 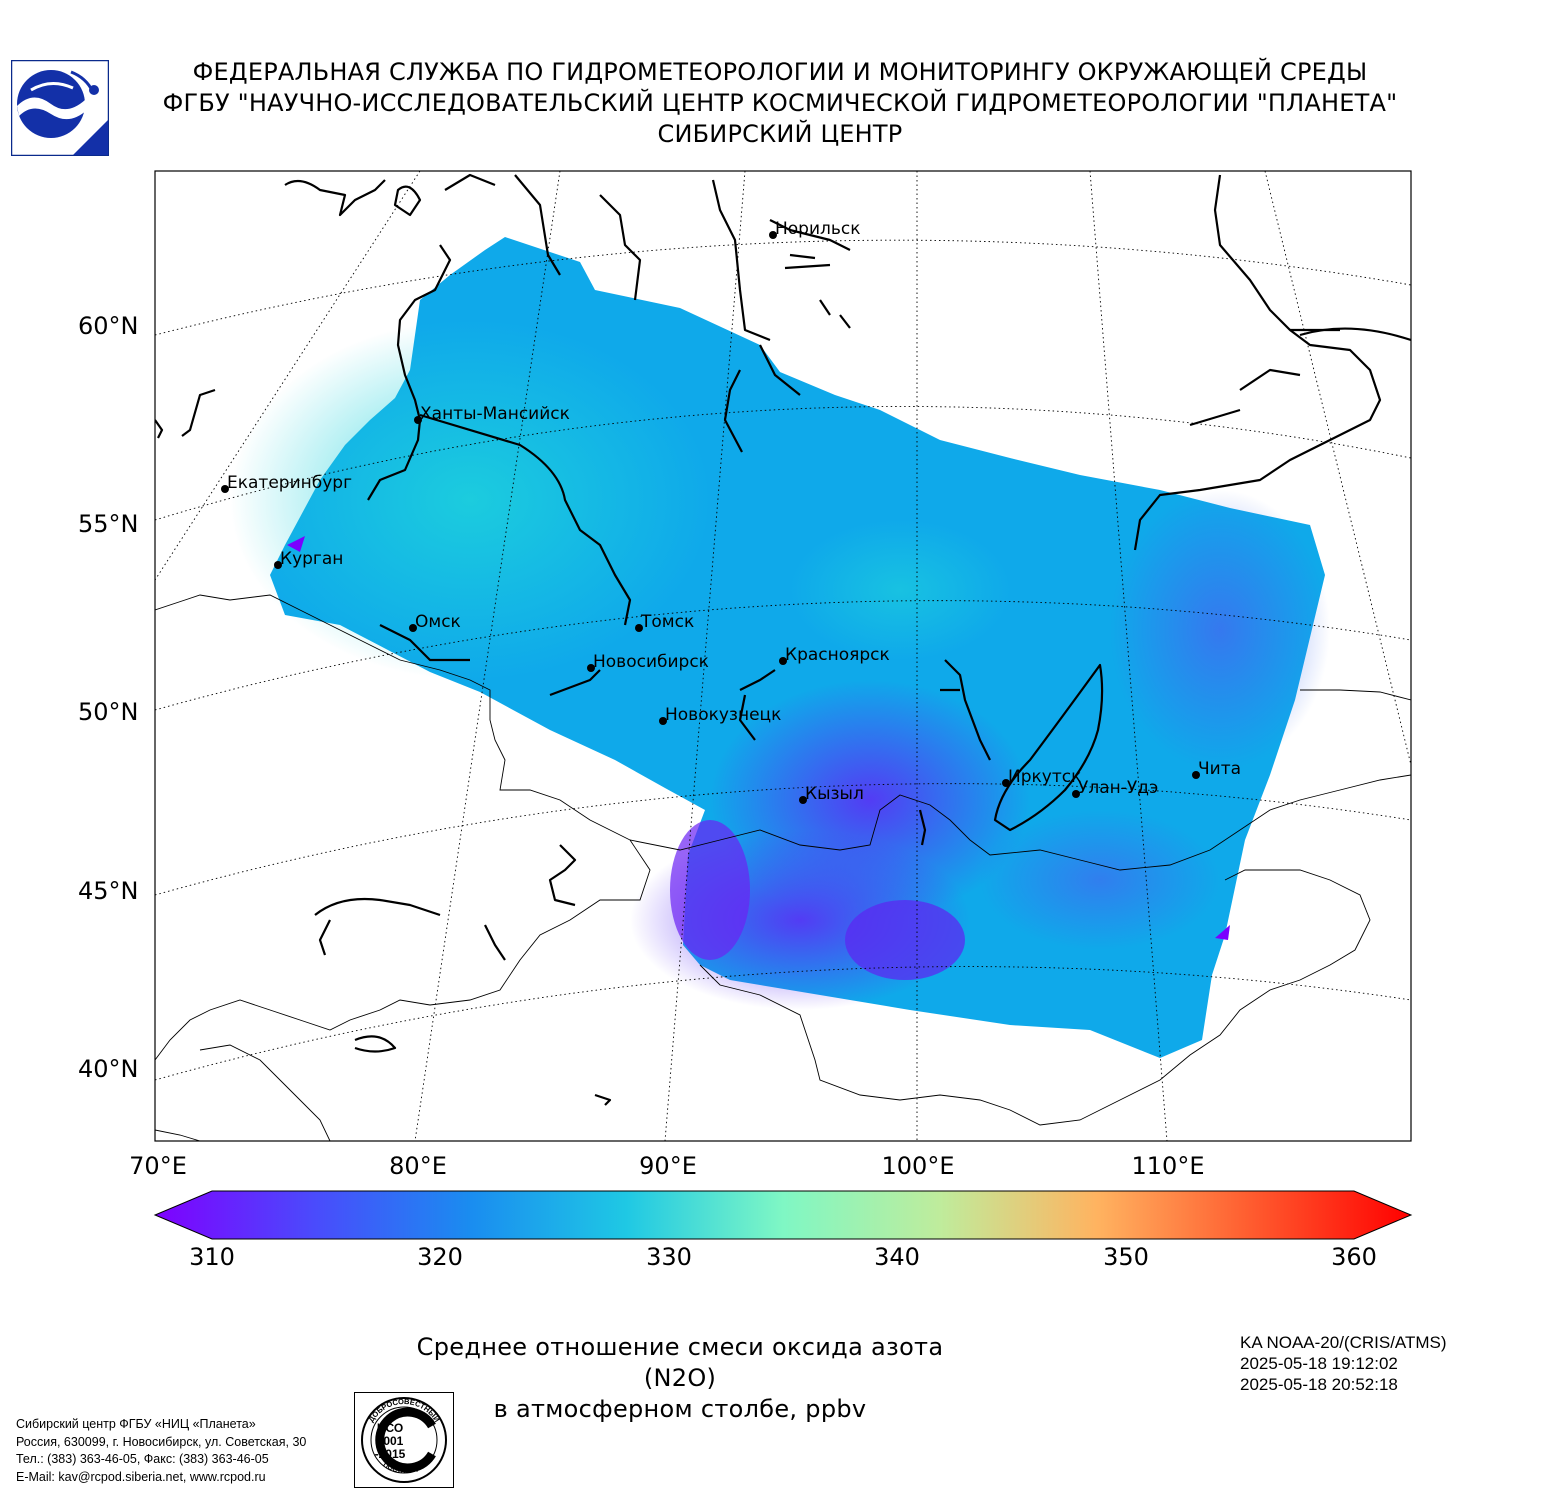 What do you see at coordinates (780, 134) in the screenshot?
I see `header-center: СИБИРСКИЙ ЦЕНТР` at bounding box center [780, 134].